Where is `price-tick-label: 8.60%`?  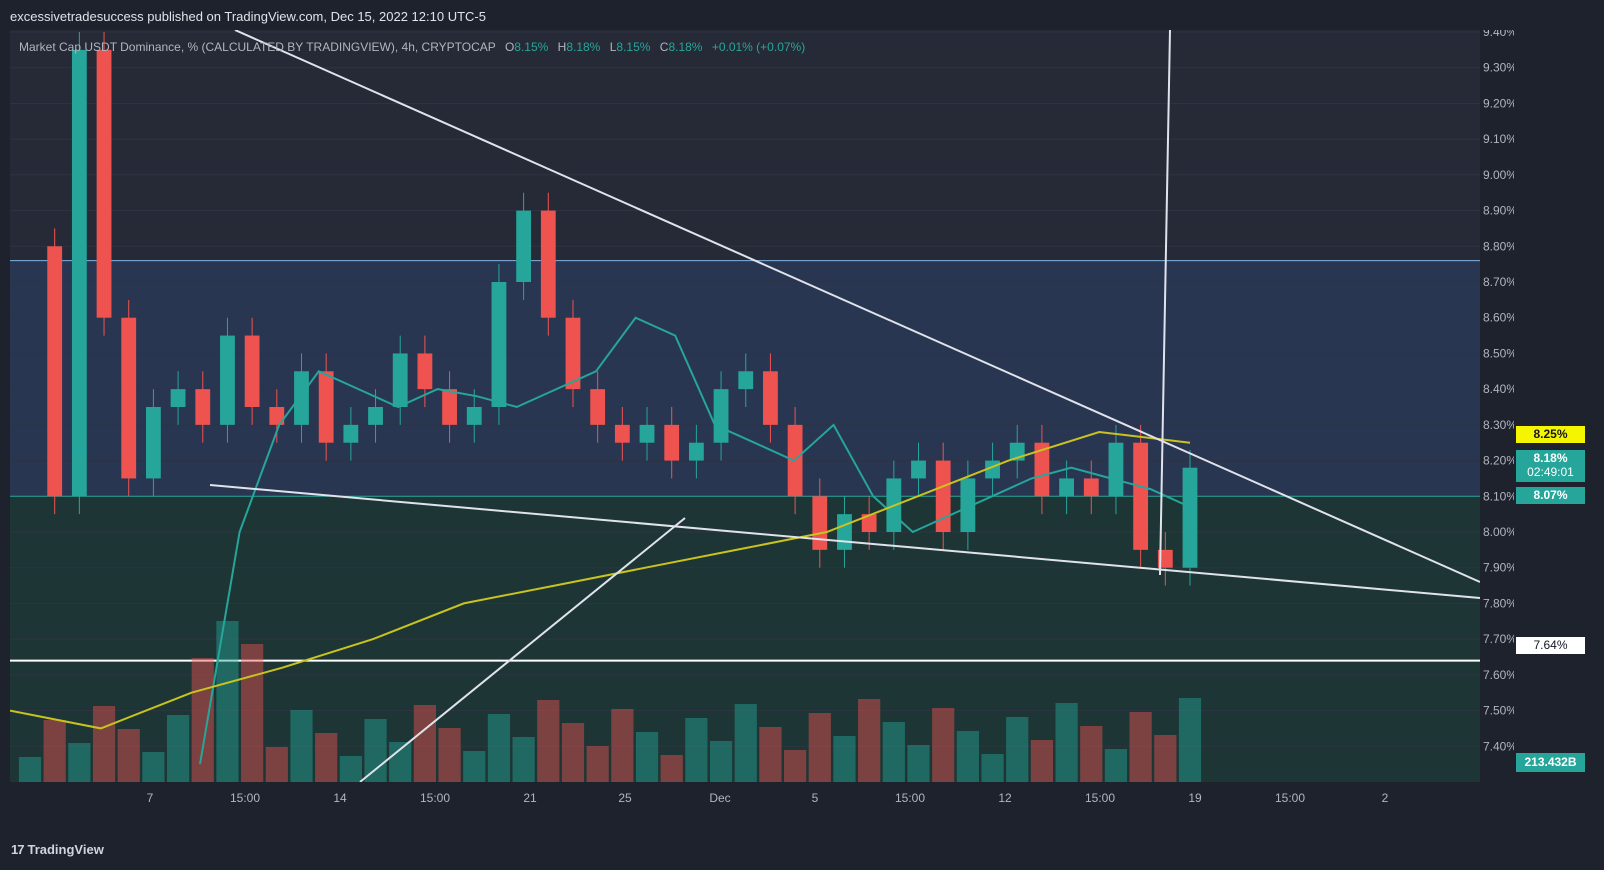
price-tick-label: 8.60% is located at coordinates (1498, 318).